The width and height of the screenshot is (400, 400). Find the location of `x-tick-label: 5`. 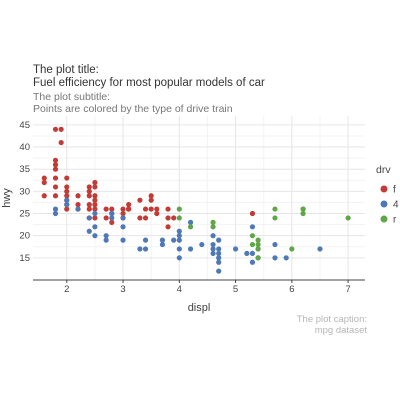

x-tick-label: 5 is located at coordinates (235, 289).